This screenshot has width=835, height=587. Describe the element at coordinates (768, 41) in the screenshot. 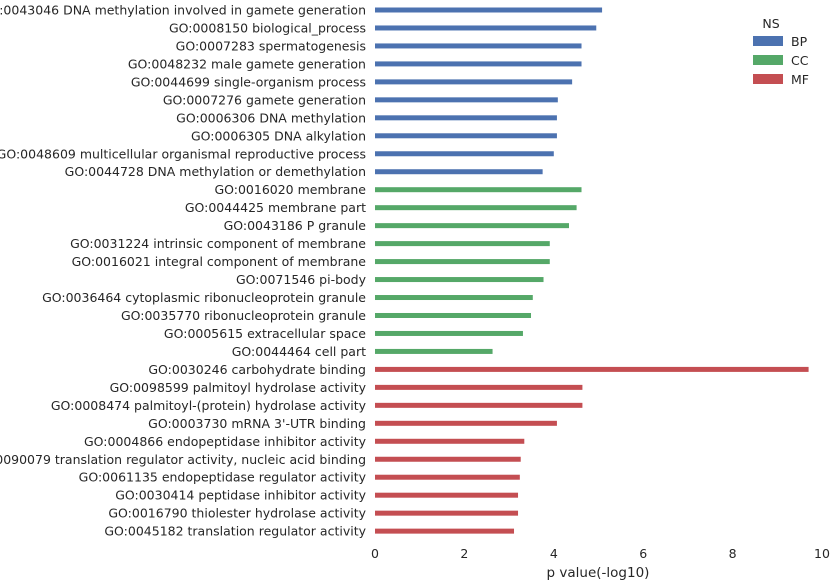

I see `legend-swatch-bp` at that location.